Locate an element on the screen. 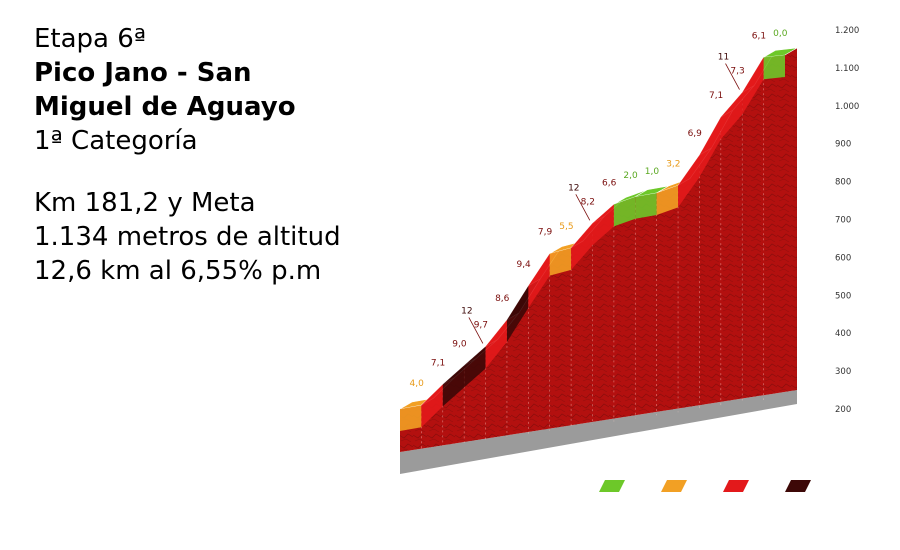  gradient-label: 9,0 is located at coordinates (459, 344).